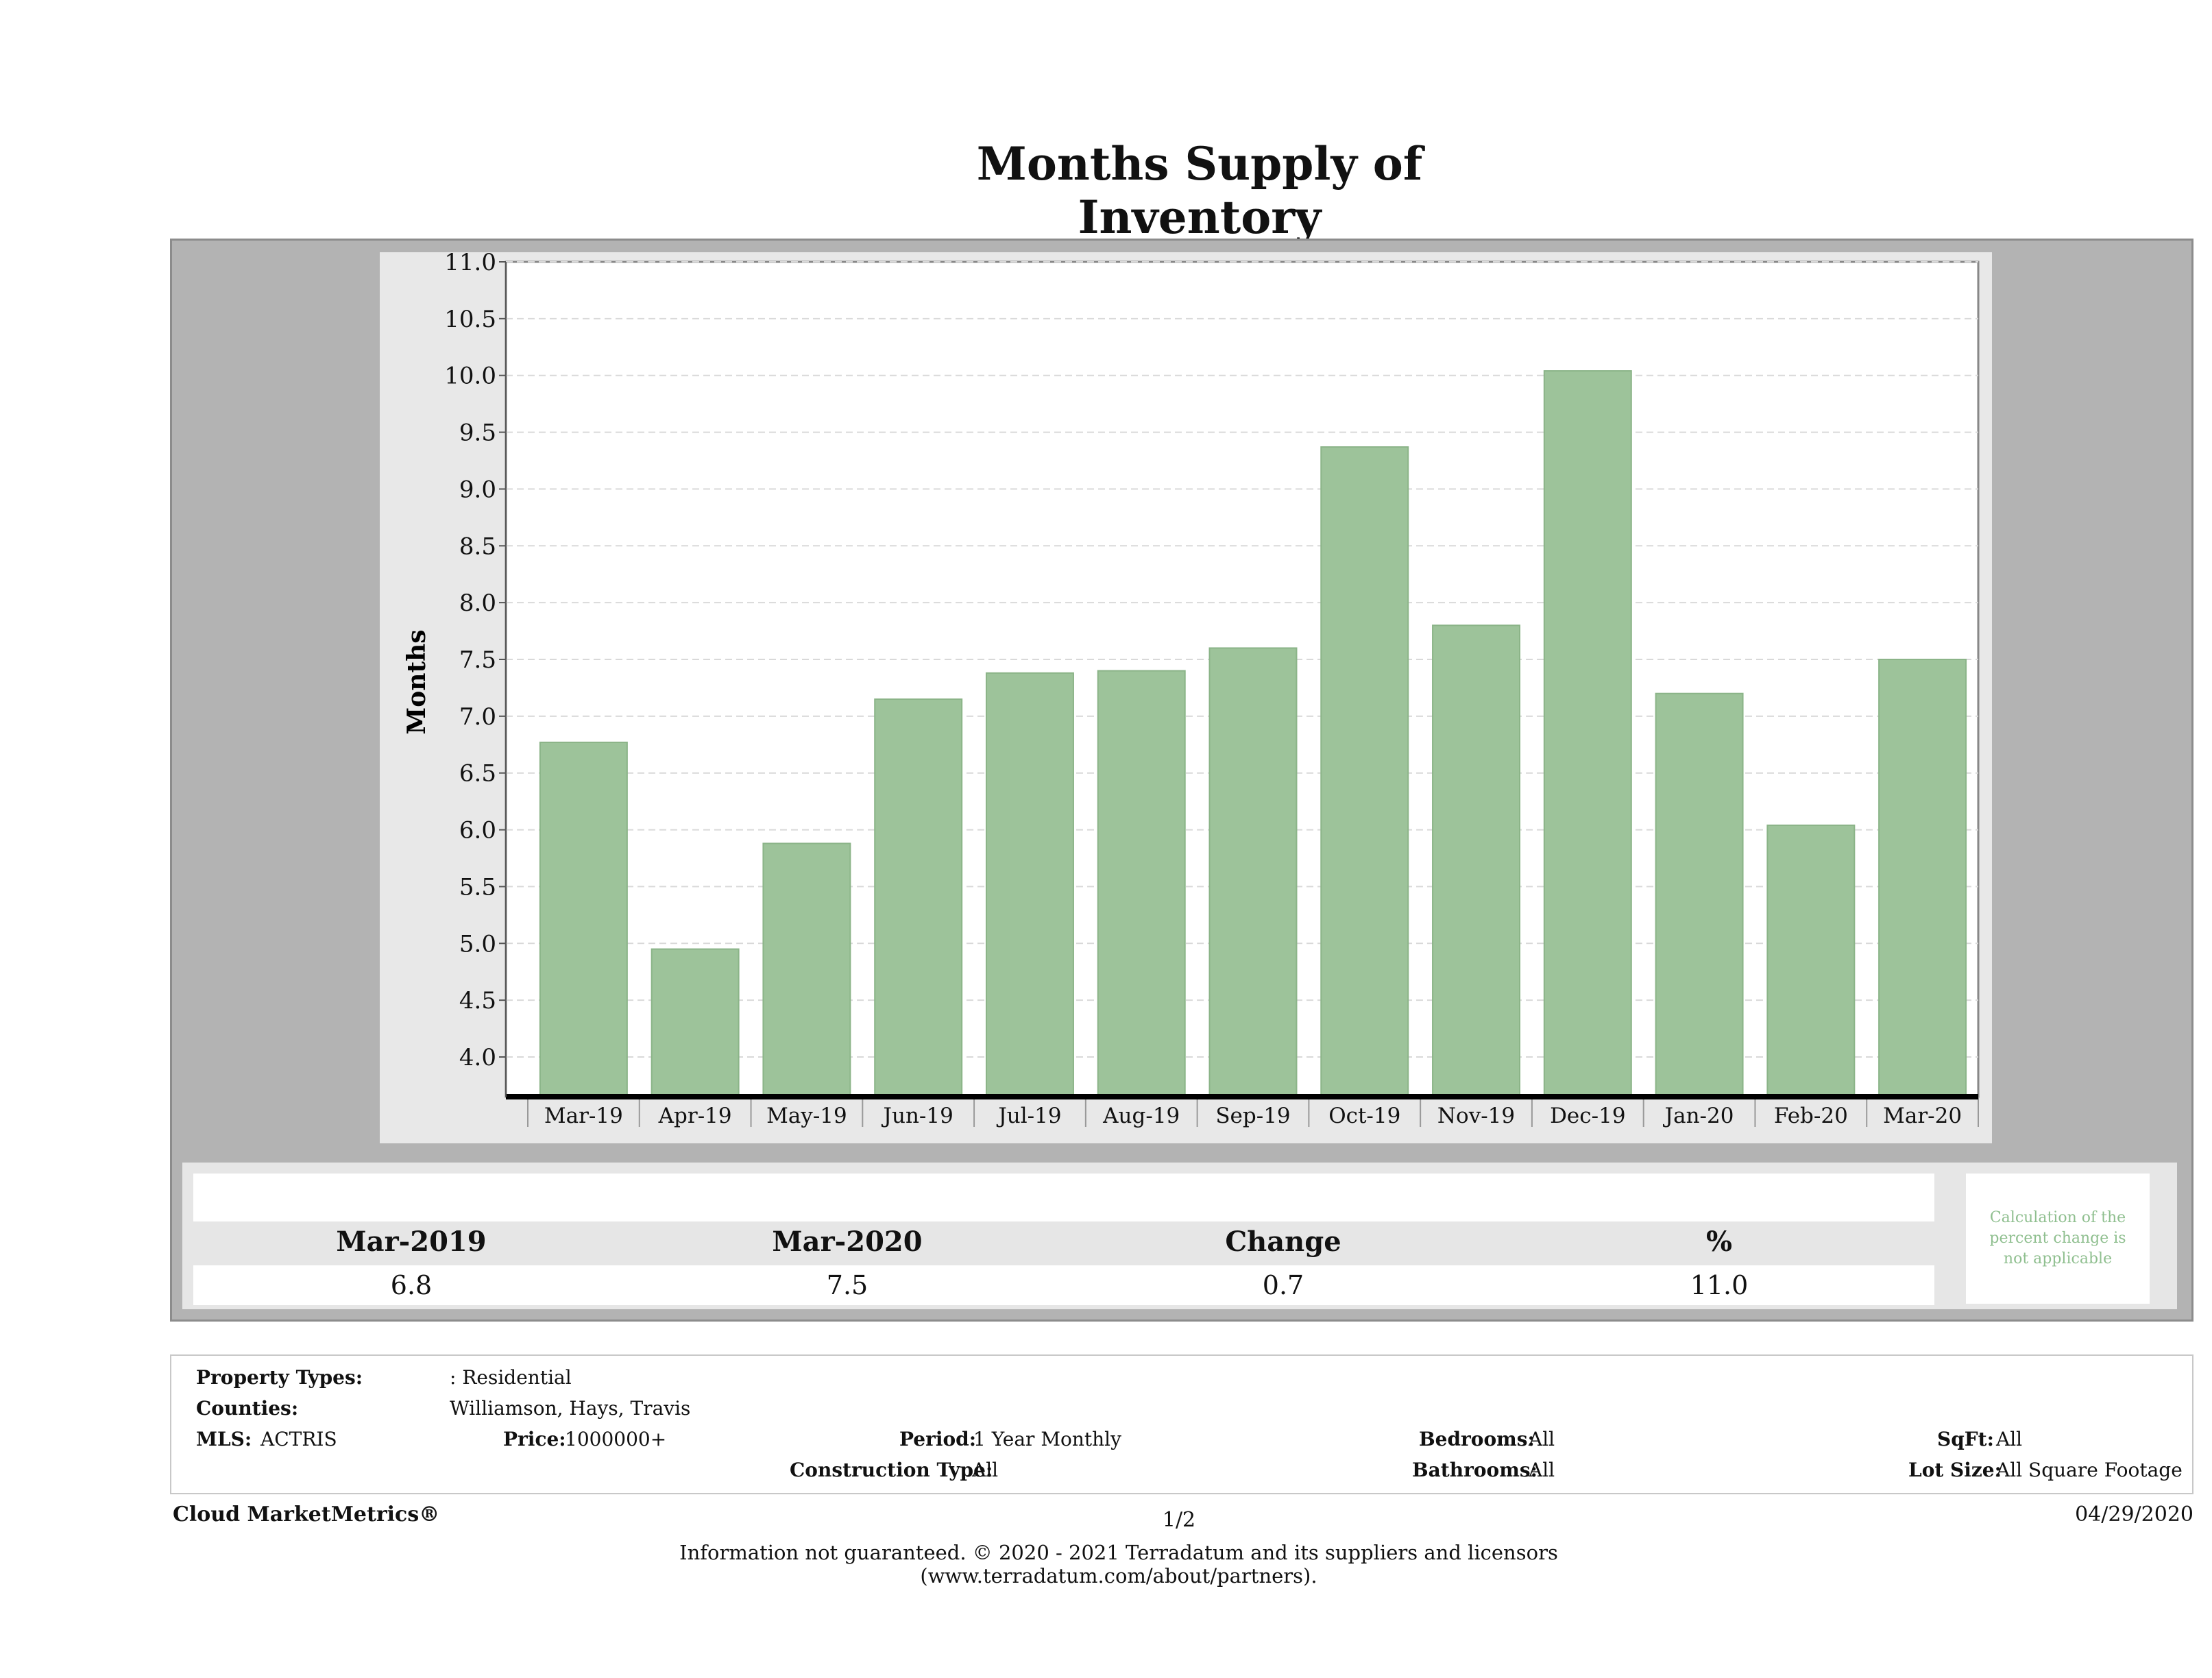 The height and width of the screenshot is (1678, 2212). I want to click on summary-header-start: Mar-2019, so click(411, 1242).